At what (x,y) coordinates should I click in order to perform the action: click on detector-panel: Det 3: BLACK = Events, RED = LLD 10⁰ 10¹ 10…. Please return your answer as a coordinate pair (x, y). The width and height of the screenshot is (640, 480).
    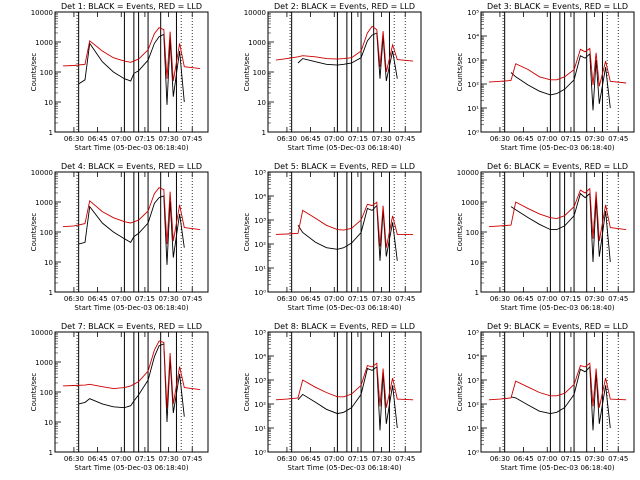
    Looking at the image, I should click on (545, 77).